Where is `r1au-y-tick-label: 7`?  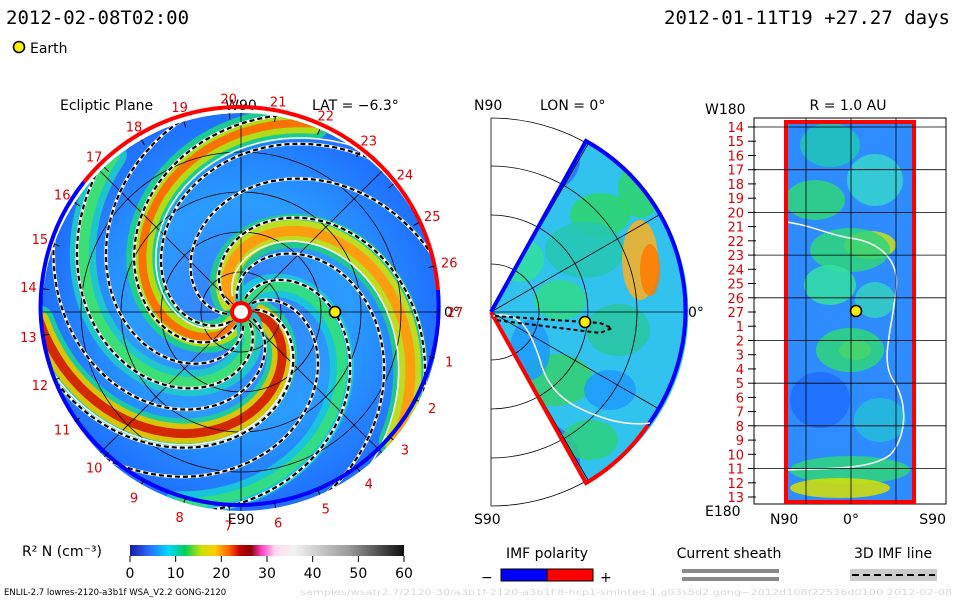
r1au-y-tick-label: 7 is located at coordinates (740, 413).